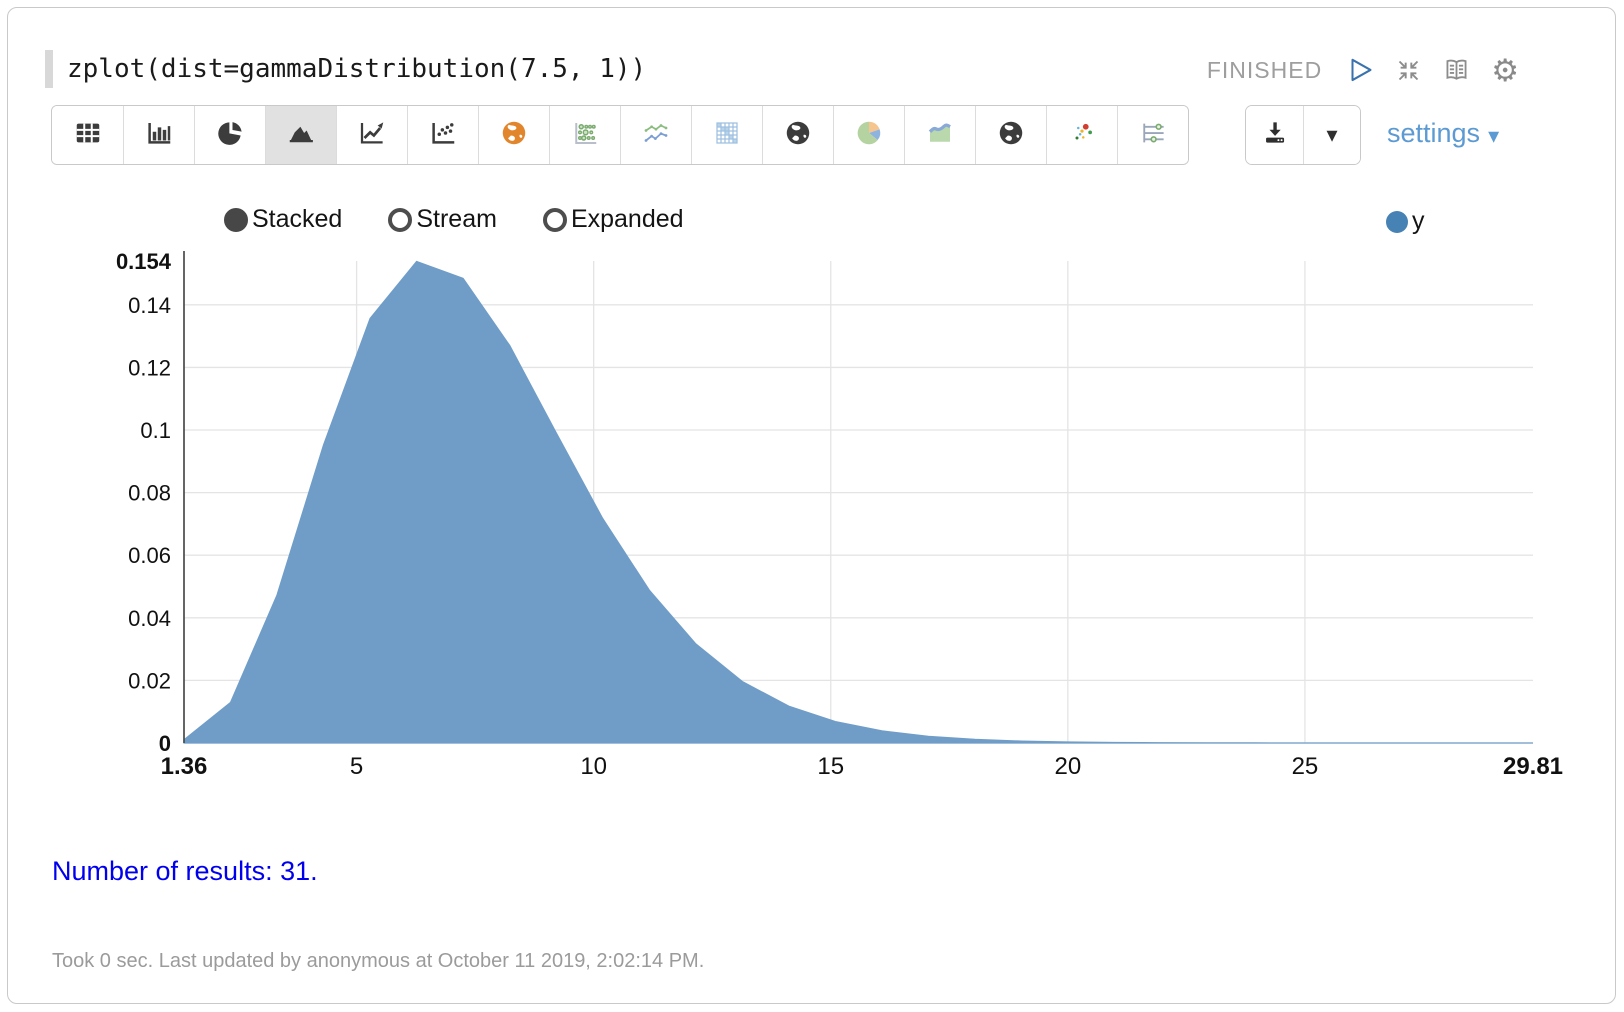 Image resolution: width=1624 pixels, height=1012 pixels. I want to click on chart-type-table-button, so click(87, 135).